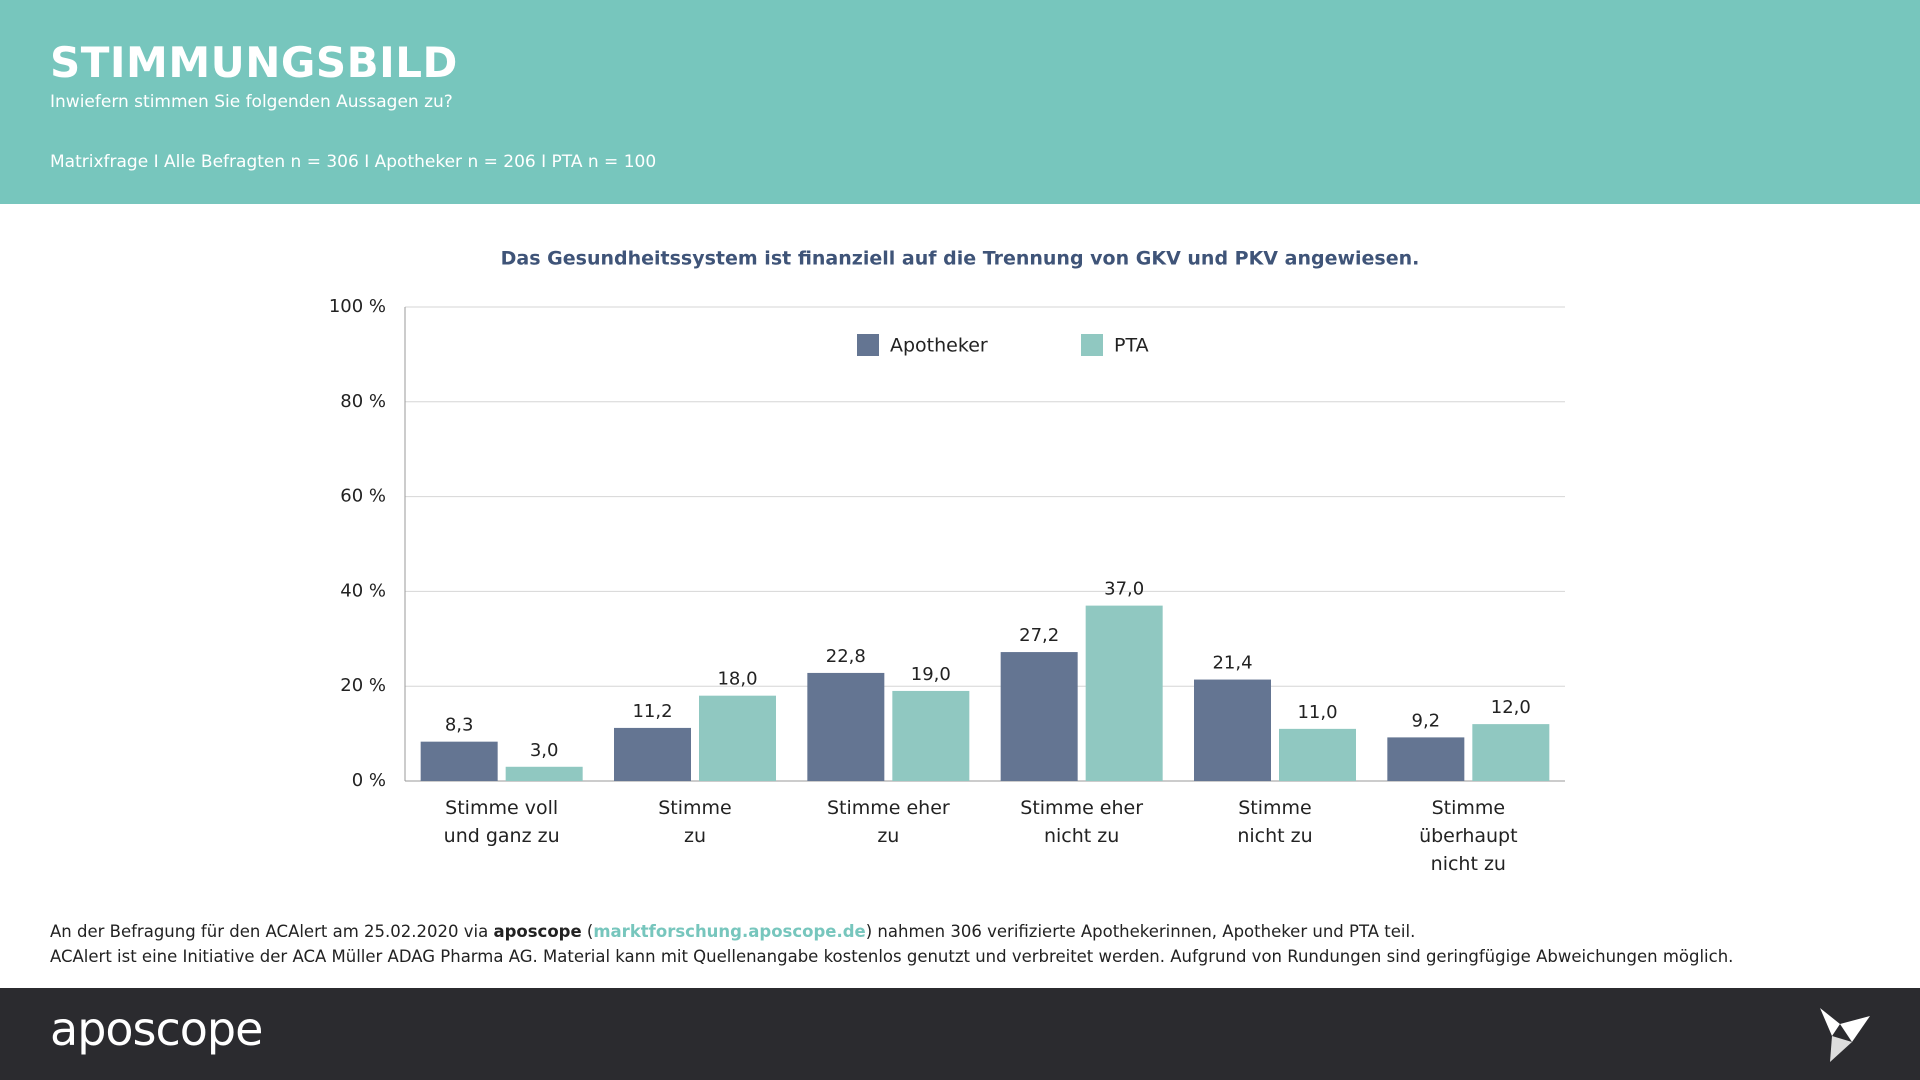 The height and width of the screenshot is (1080, 1920). Describe the element at coordinates (1426, 720) in the screenshot. I see `value-label: 9,2` at that location.